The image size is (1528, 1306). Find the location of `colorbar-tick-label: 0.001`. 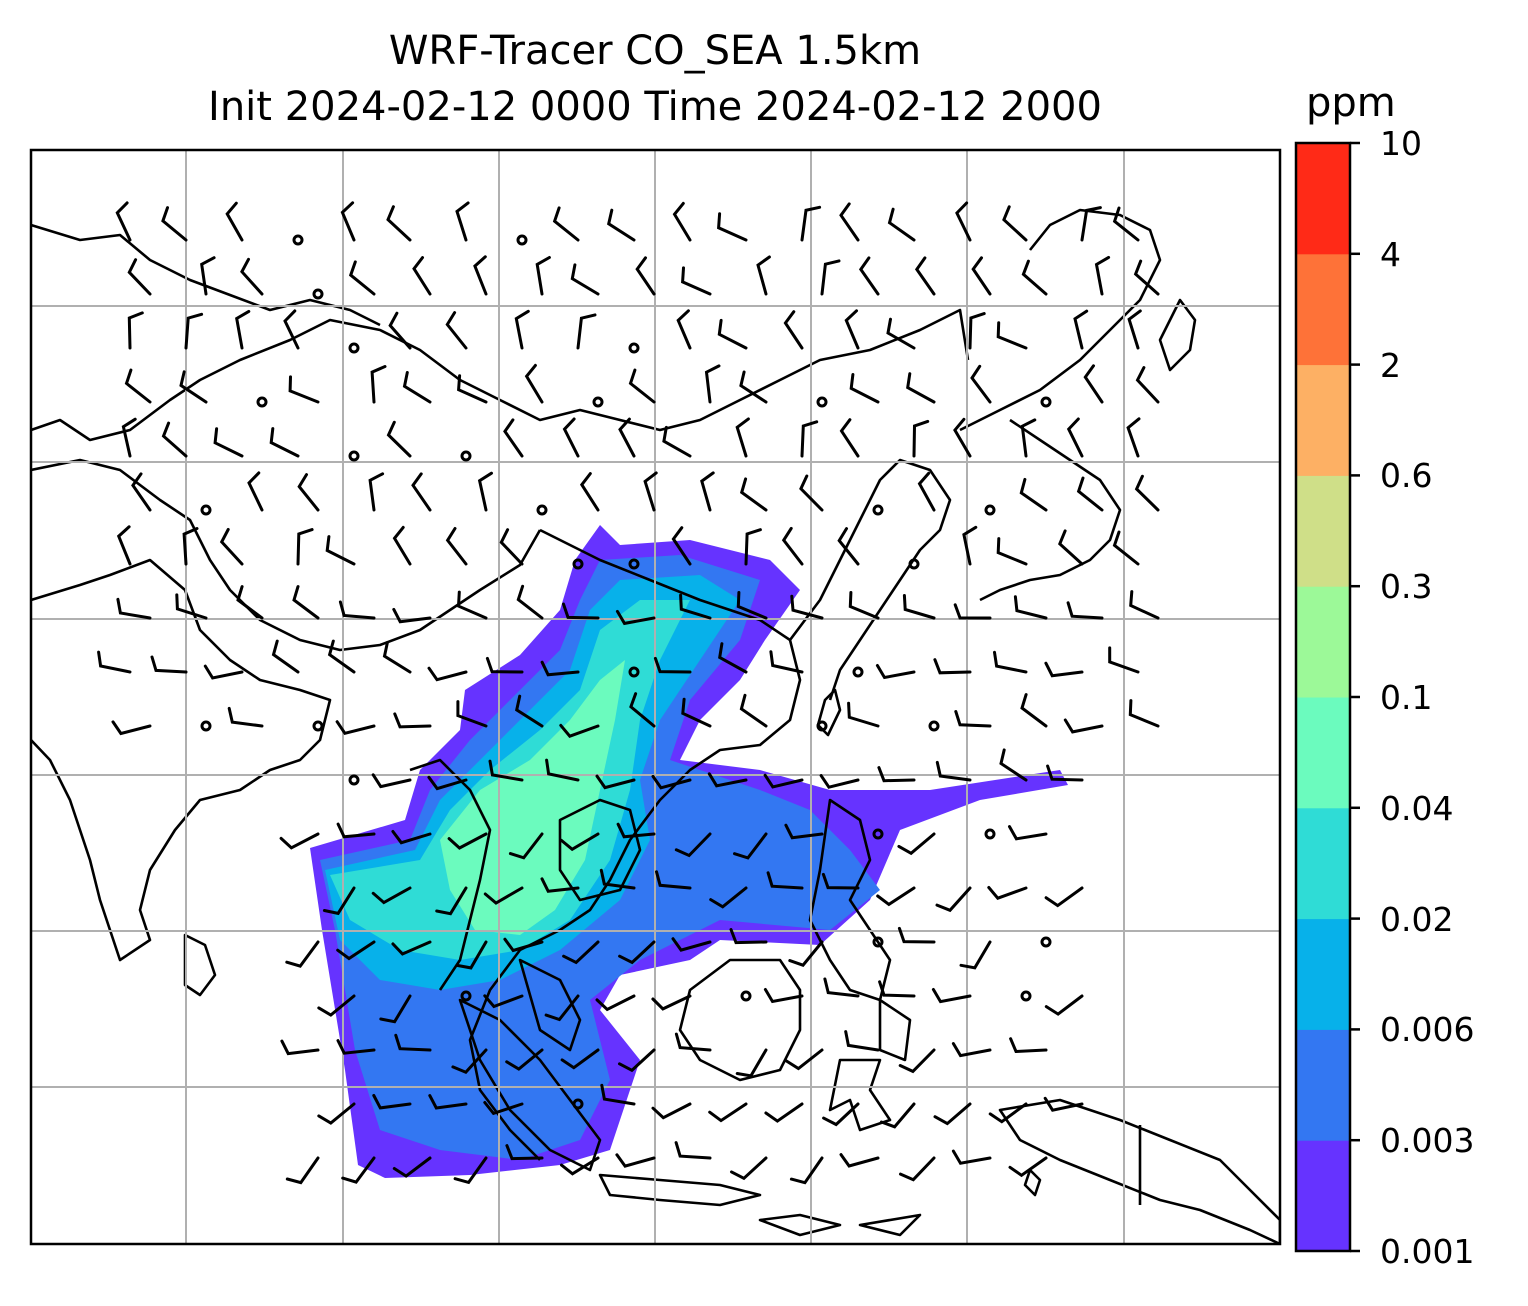

colorbar-tick-label: 0.001 is located at coordinates (1427, 1251).